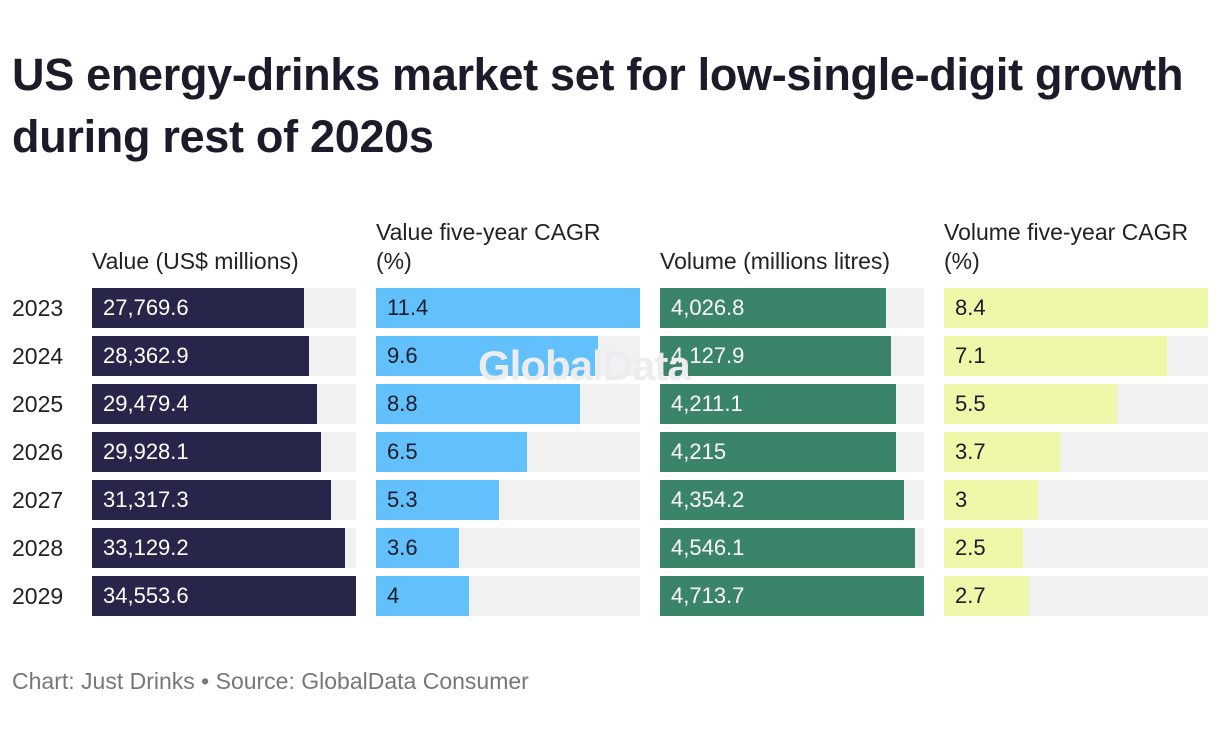  I want to click on bar-value-five-year-cagr-2027, so click(437, 500).